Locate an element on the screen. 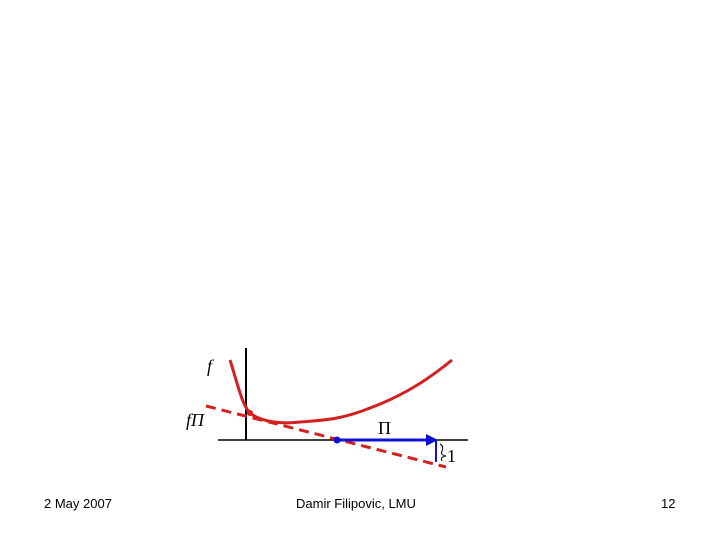 The width and height of the screenshot is (720, 540). tangent-point is located at coordinates (250, 413).